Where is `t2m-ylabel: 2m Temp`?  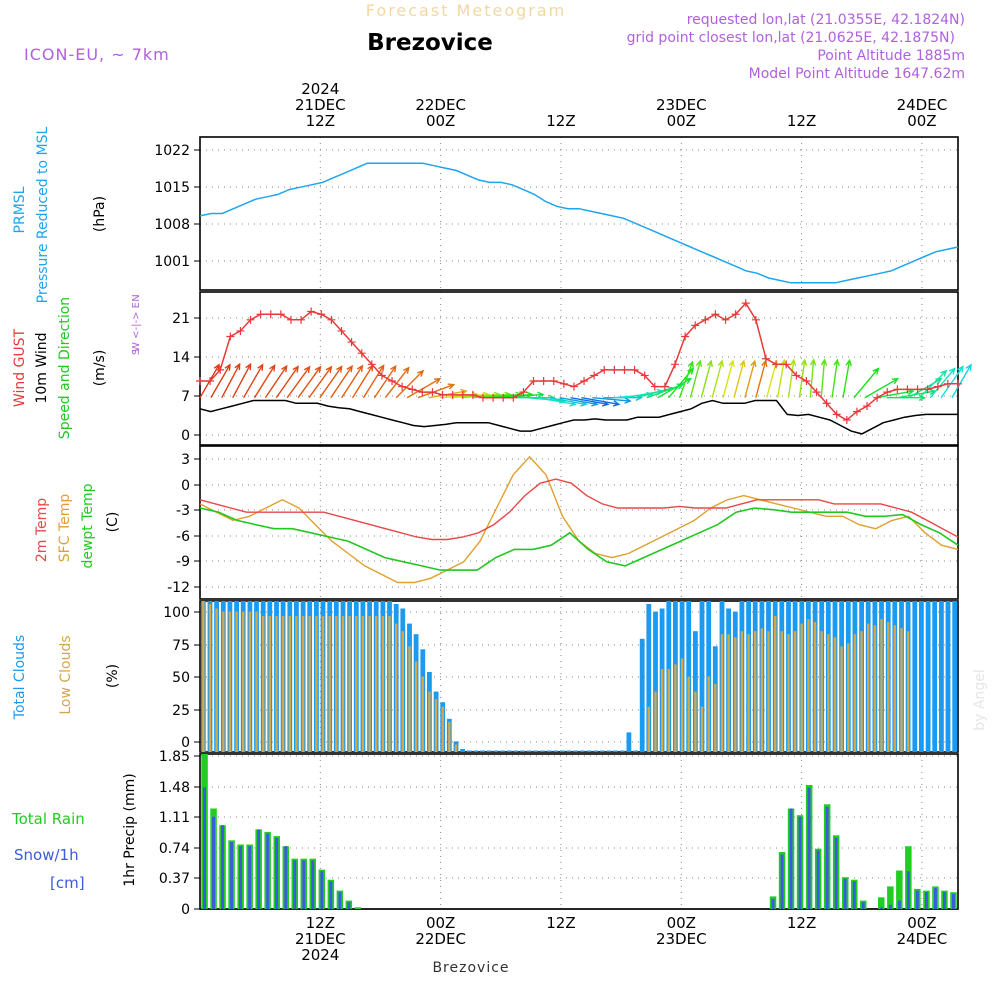
t2m-ylabel: 2m Temp is located at coordinates (42, 530).